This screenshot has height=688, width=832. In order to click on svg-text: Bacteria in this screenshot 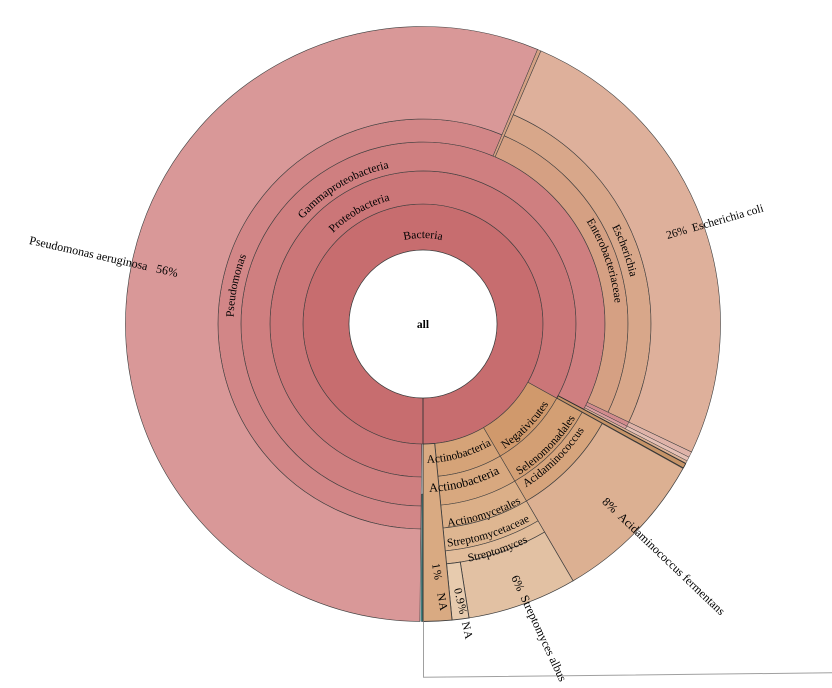, I will do `click(422, 236)`.